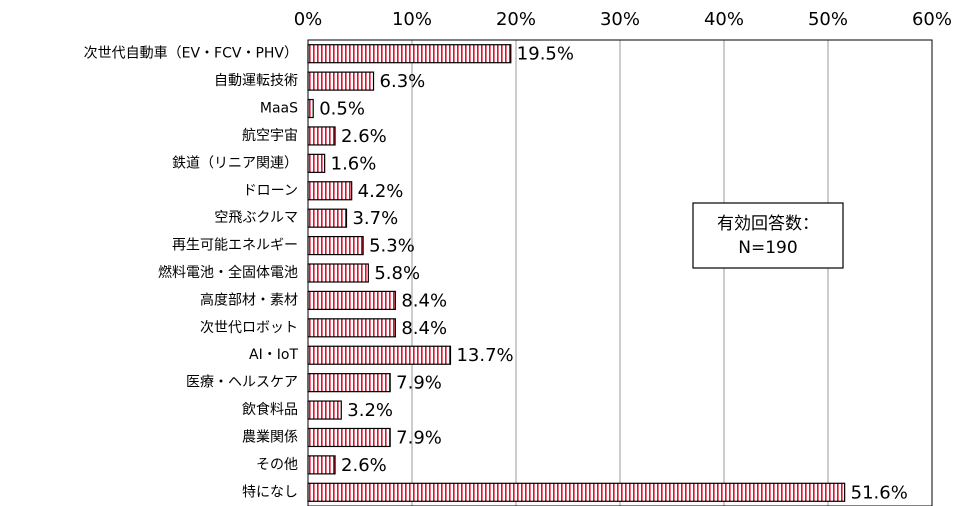  Describe the element at coordinates (235, 246) in the screenshot. I see `y-tick-label: 再生可能エネルギー` at that location.